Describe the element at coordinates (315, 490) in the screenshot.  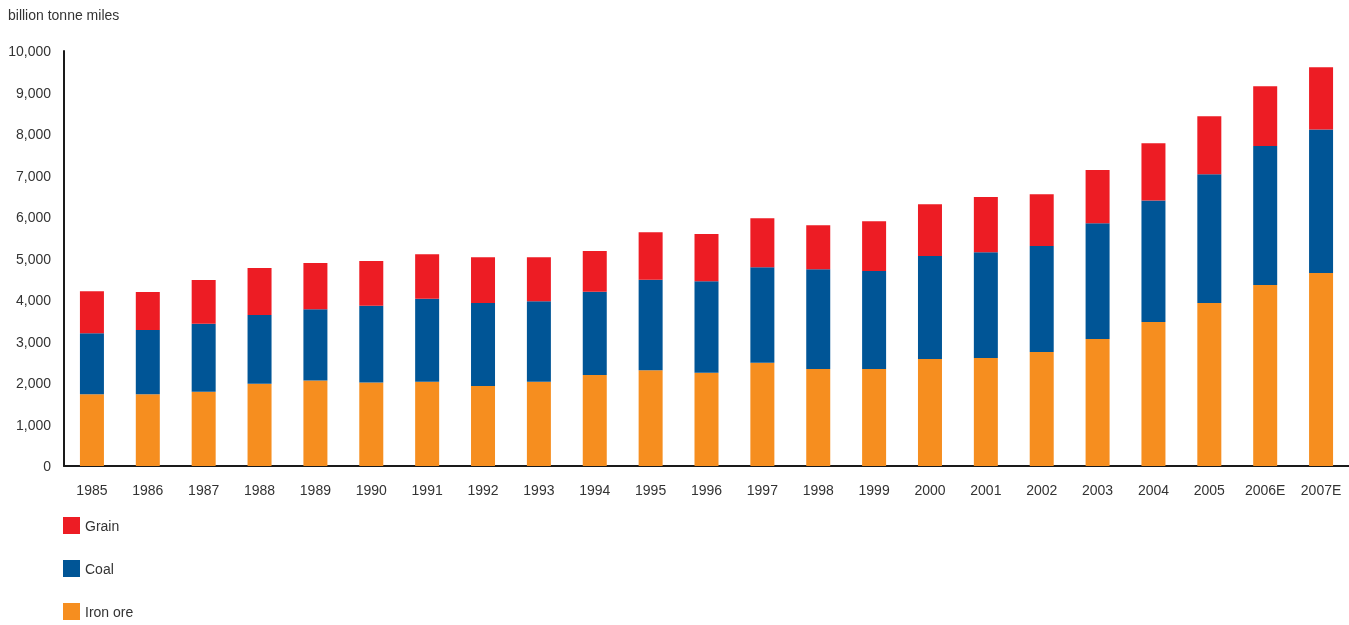
I see `x-tick-label: 1989` at that location.